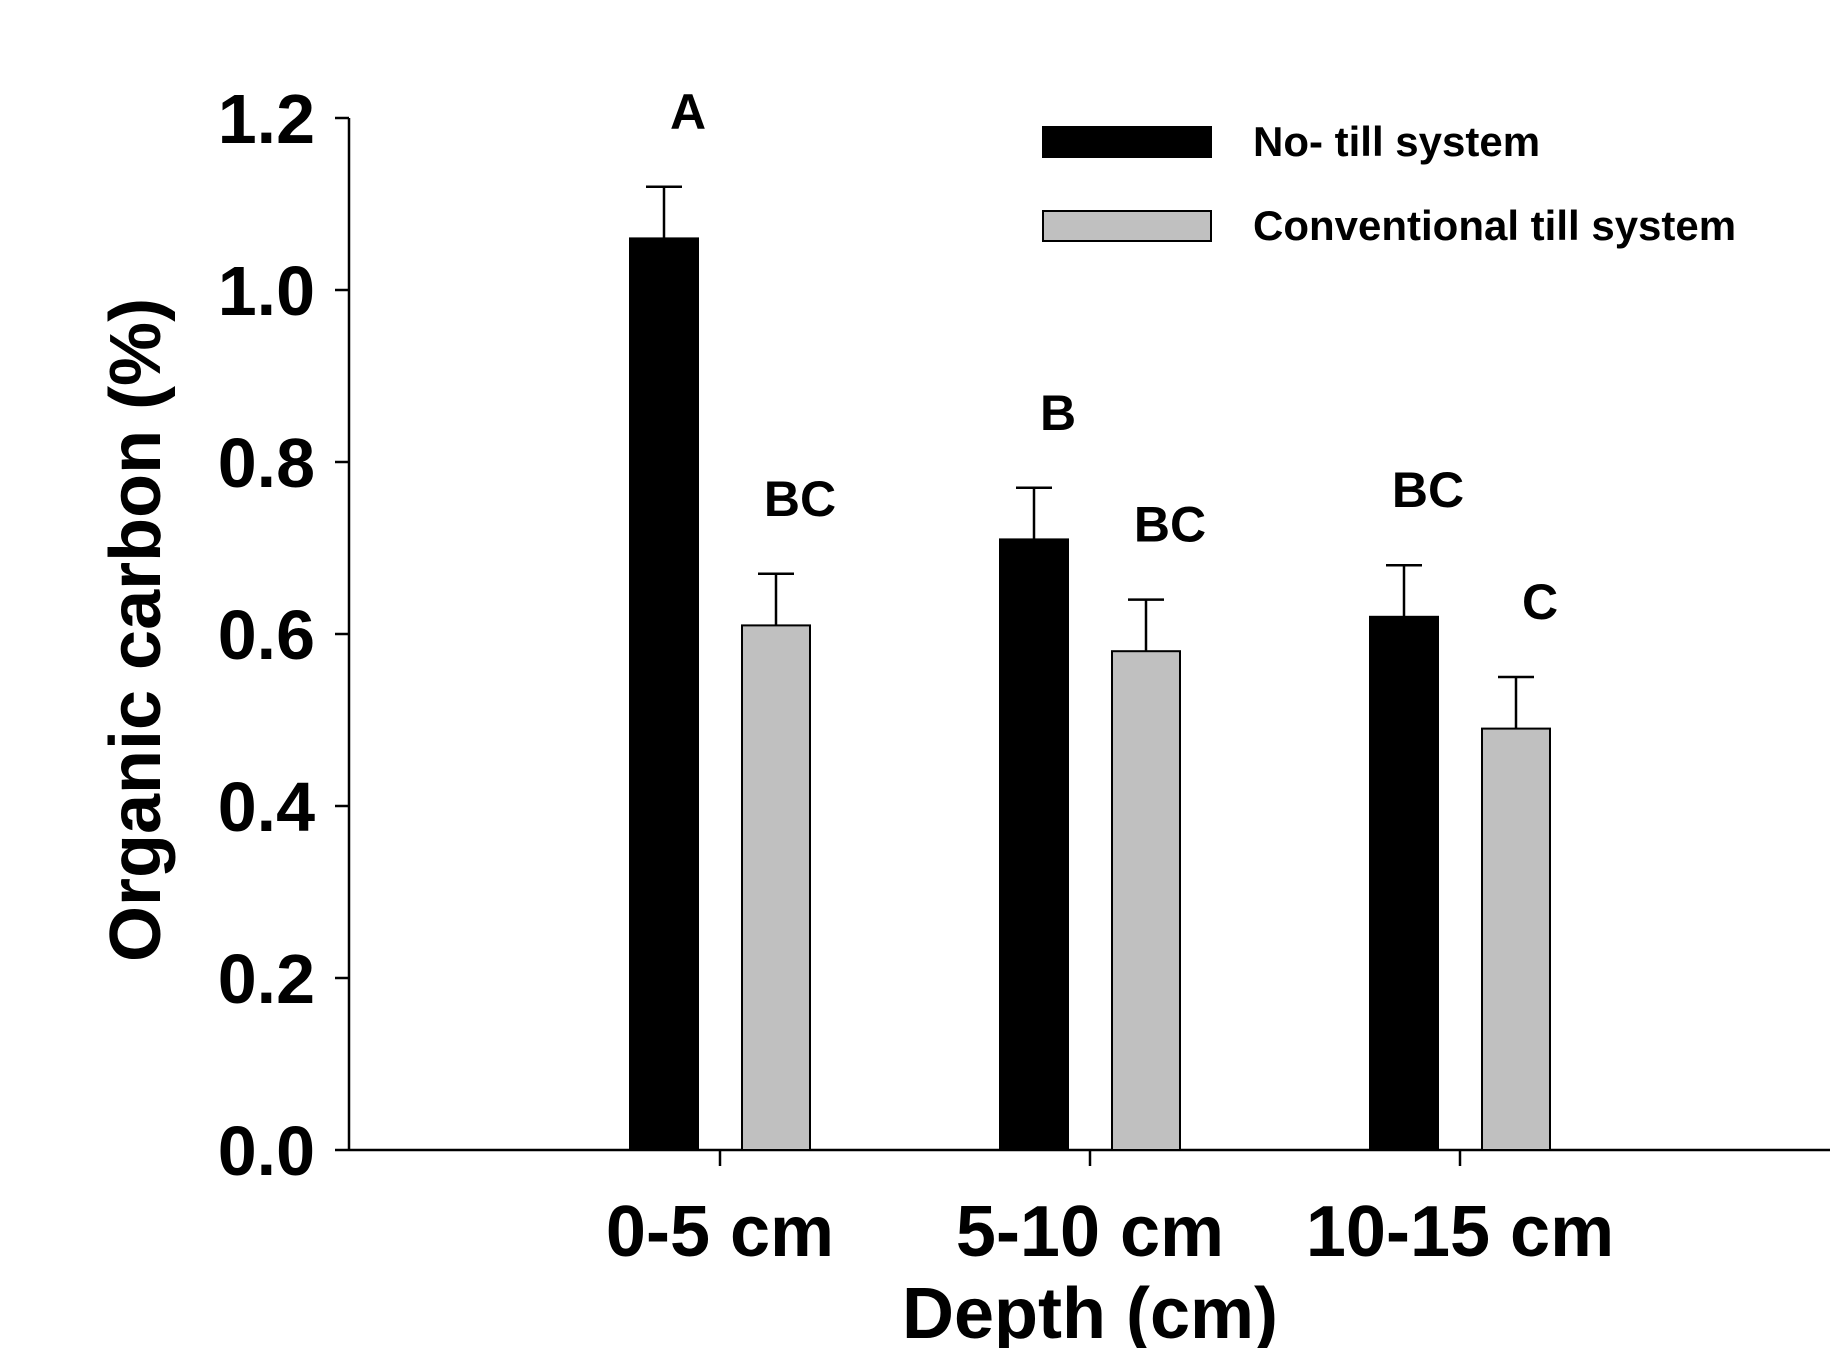  I want to click on legend: No- till system Conventional till system, so click(1389, 183).